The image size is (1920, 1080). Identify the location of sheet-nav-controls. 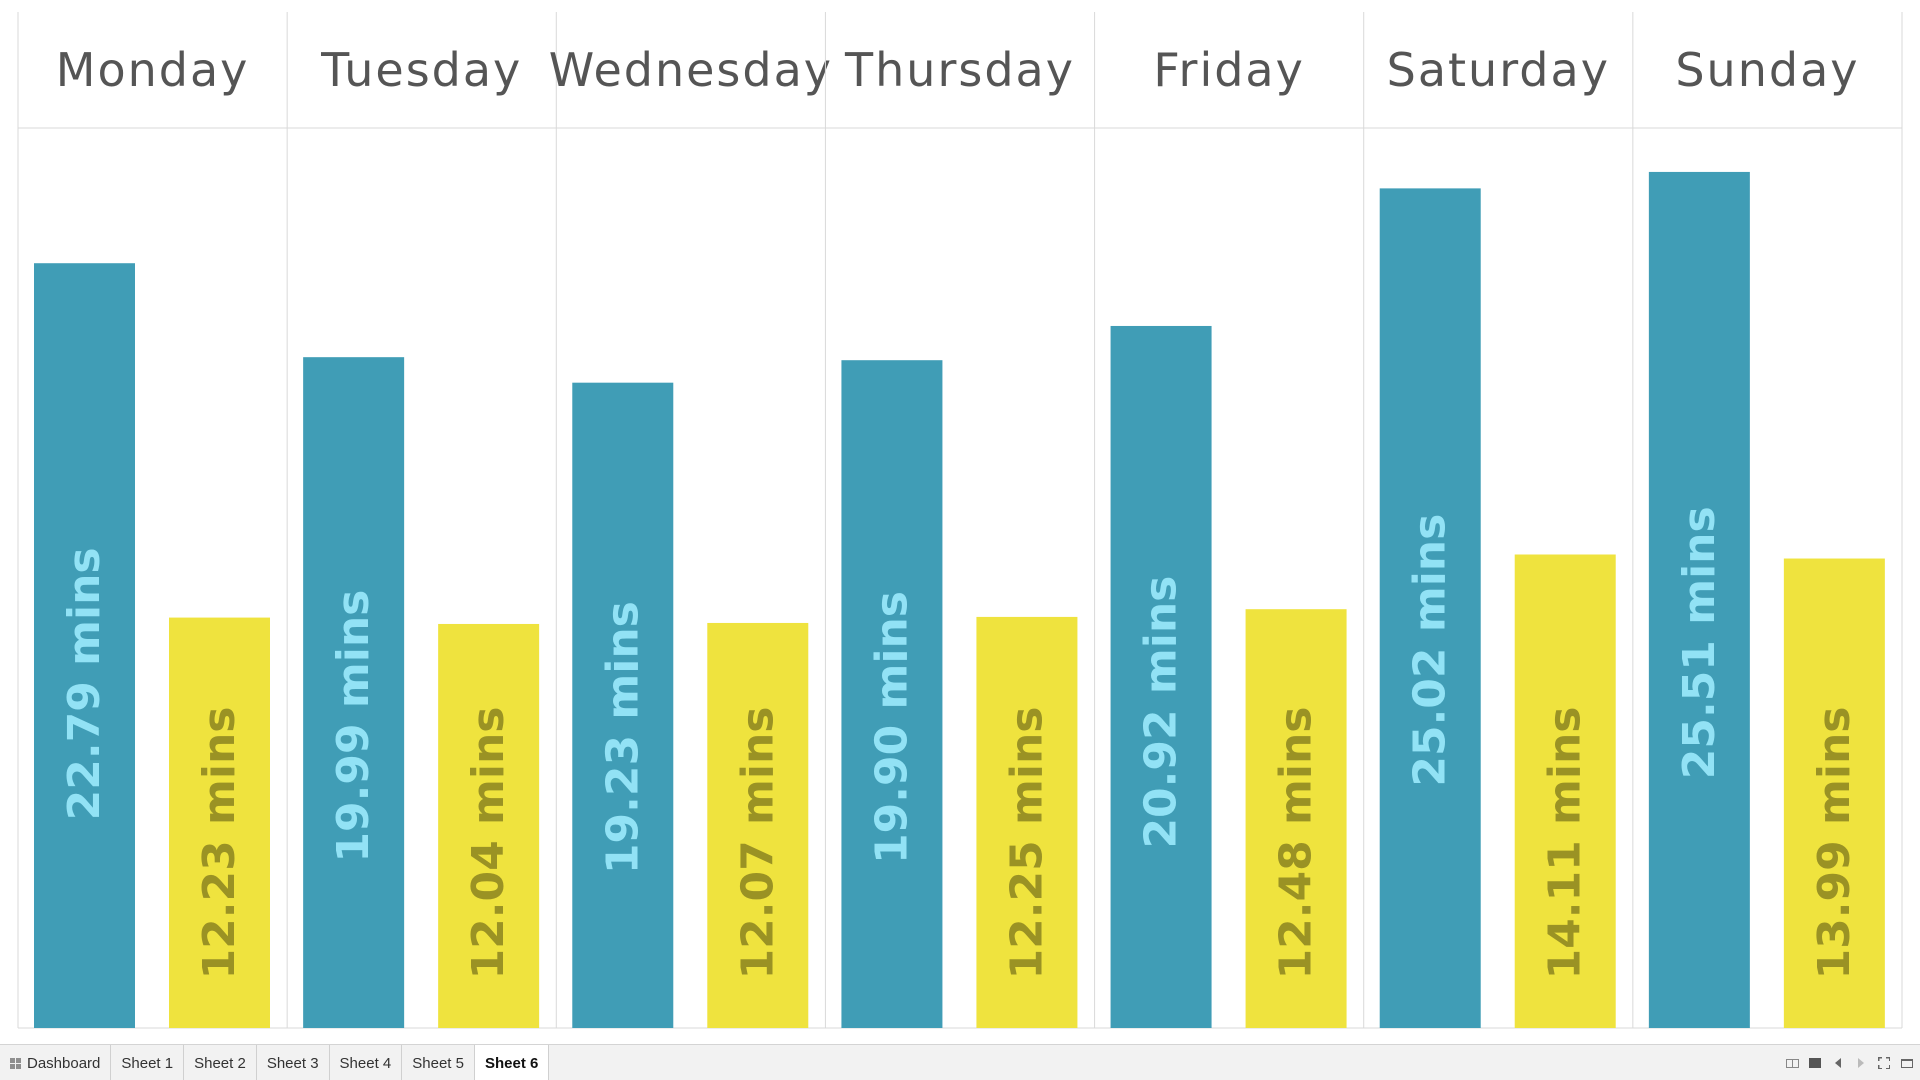
(1849, 1062).